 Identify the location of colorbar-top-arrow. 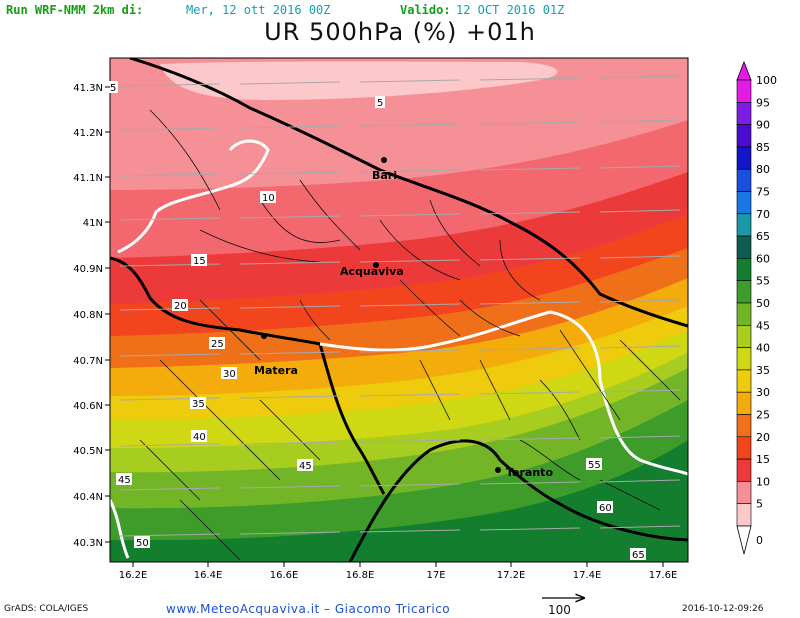
(744, 70).